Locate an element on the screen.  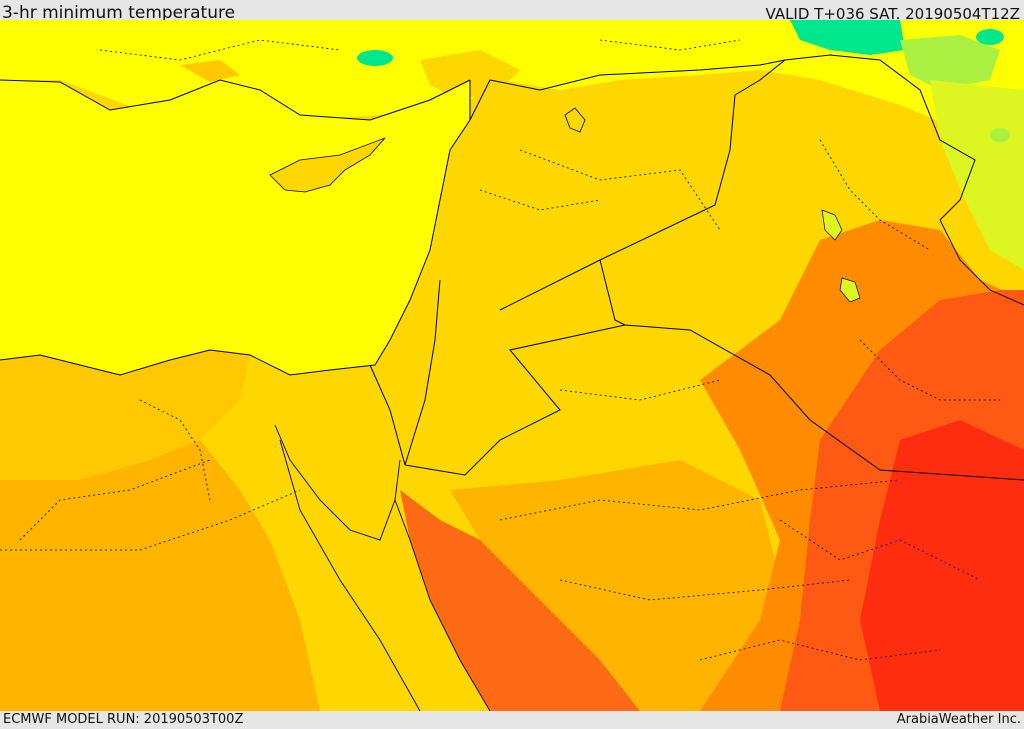
red-sea is located at coordinates (380, 575).